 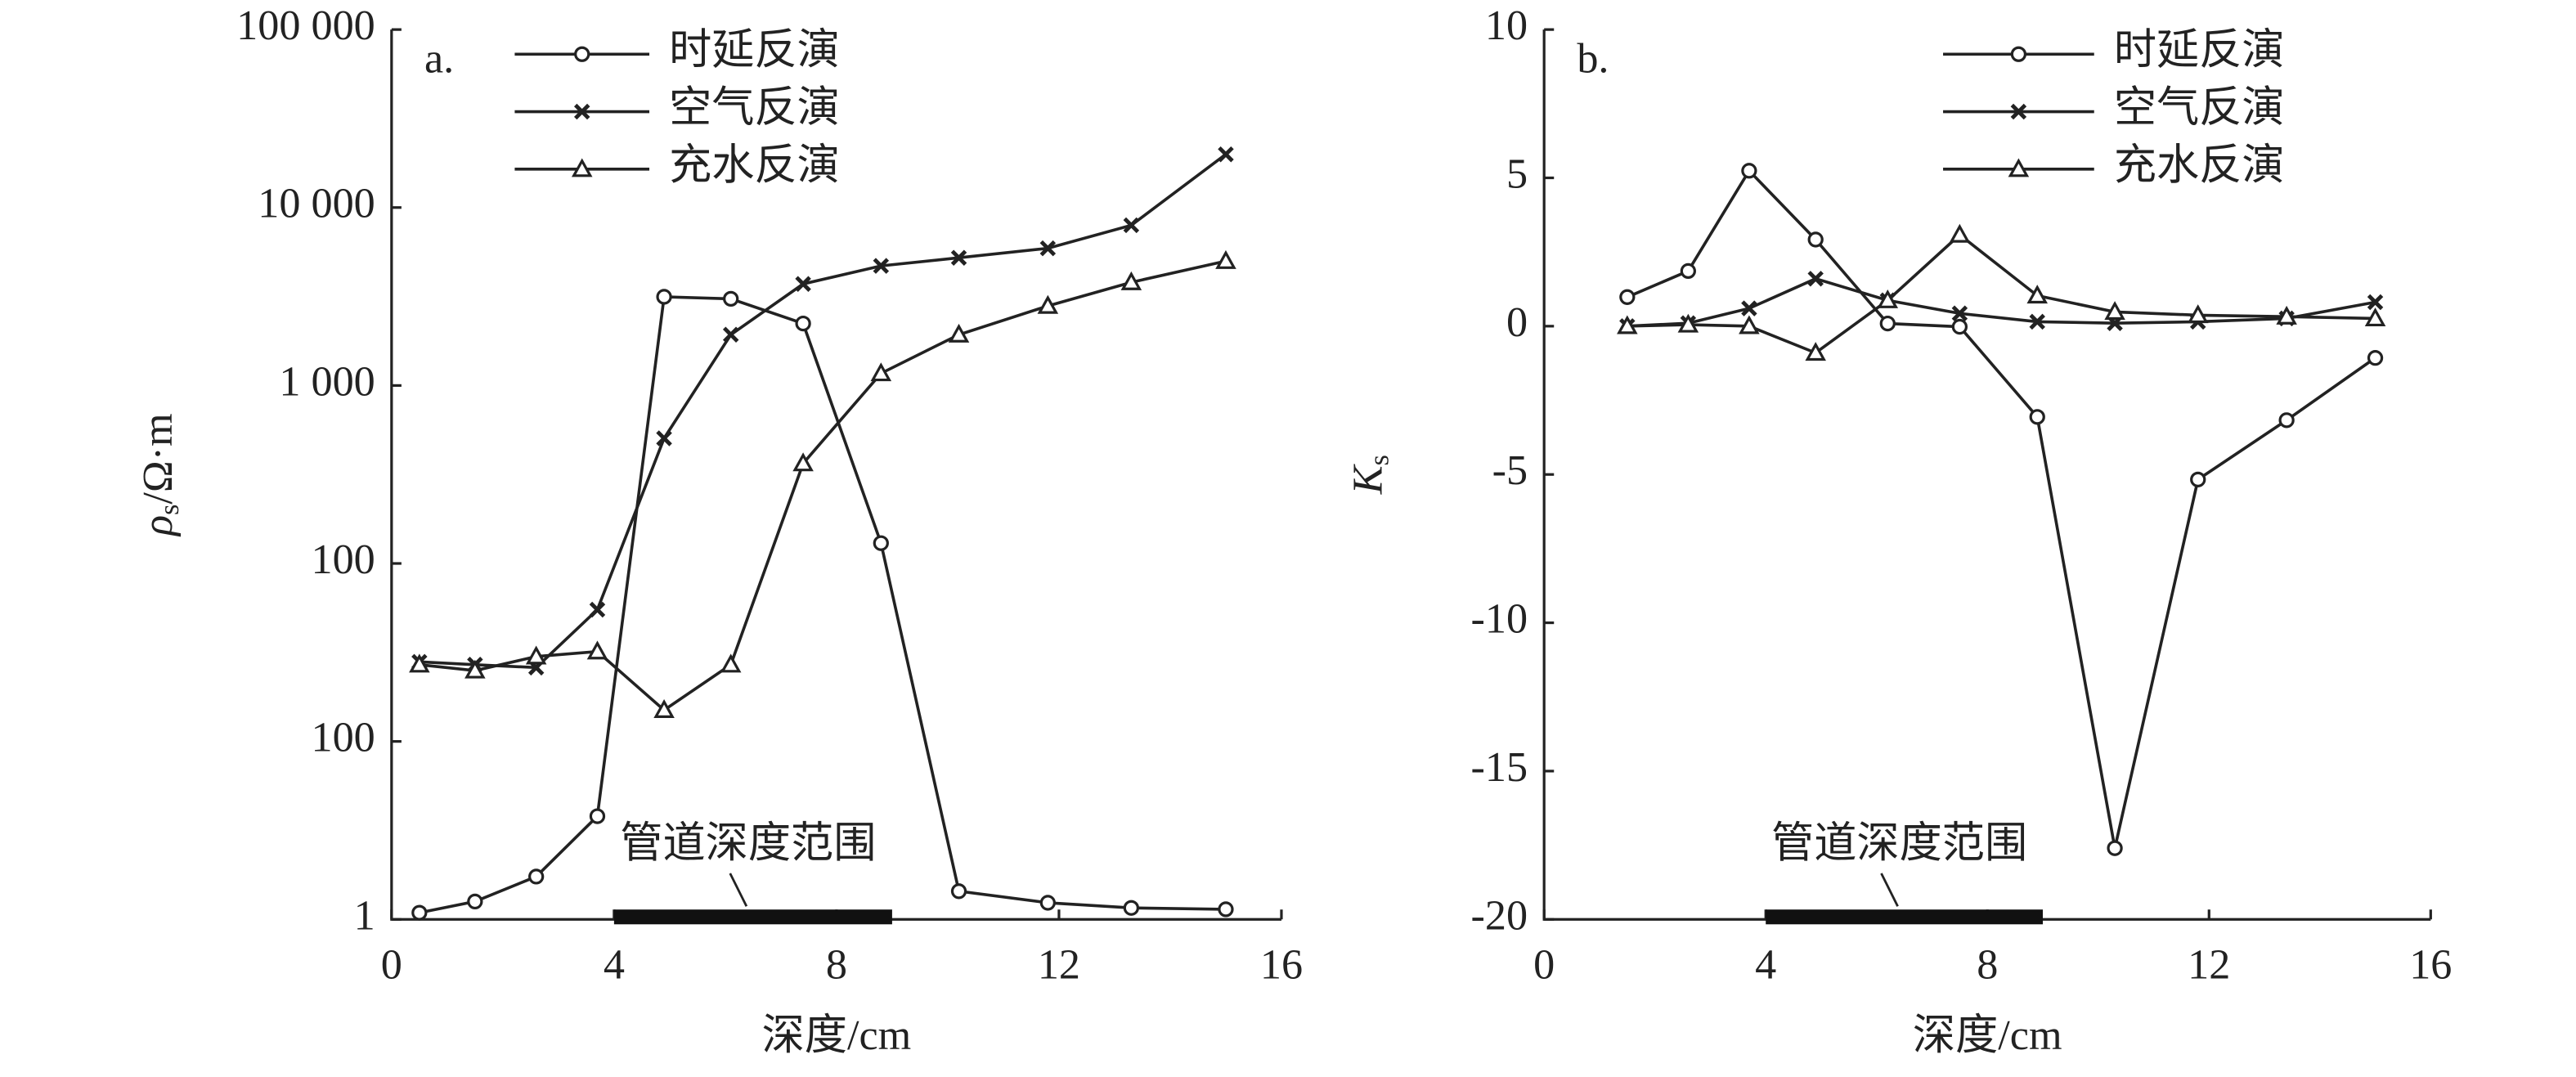 What do you see at coordinates (1369, 475) in the screenshot?
I see `y-axis-label: Ks` at bounding box center [1369, 475].